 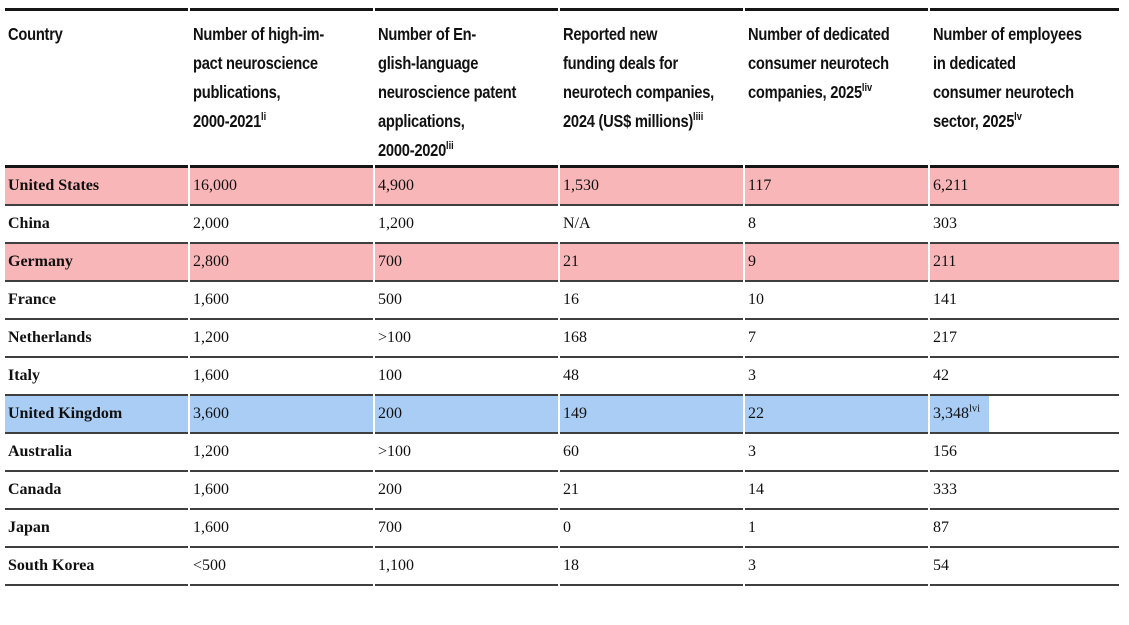 I want to click on cell-patents: 1,100, so click(x=466, y=567).